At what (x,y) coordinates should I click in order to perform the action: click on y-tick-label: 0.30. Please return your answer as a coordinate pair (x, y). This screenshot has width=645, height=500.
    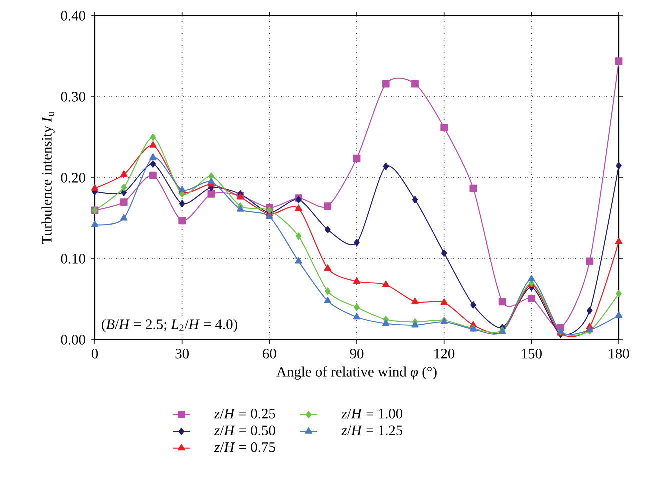
    Looking at the image, I should click on (73, 97).